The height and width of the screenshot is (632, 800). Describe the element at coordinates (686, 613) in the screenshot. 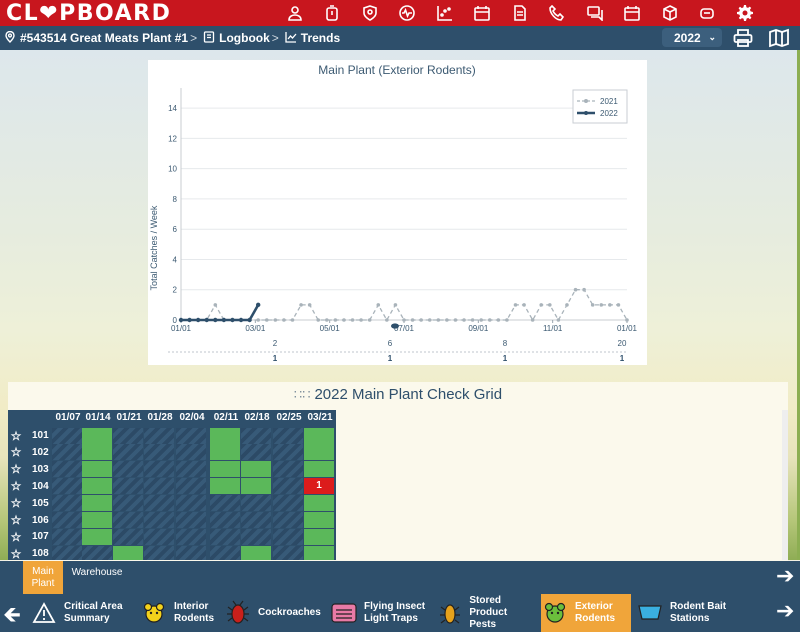

I see `category-rodent-bait-stations: Rodent Bait Stations` at that location.